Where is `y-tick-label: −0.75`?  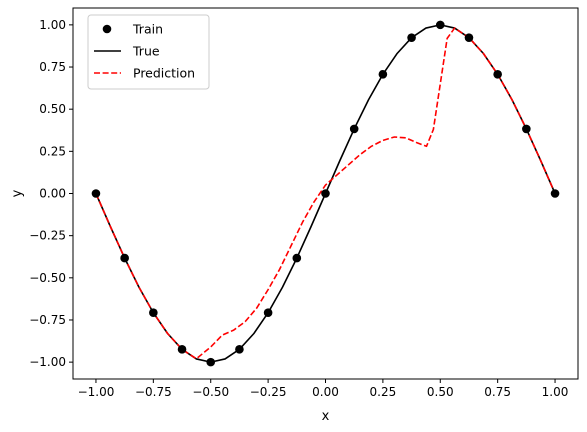 y-tick-label: −0.75 is located at coordinates (47, 320).